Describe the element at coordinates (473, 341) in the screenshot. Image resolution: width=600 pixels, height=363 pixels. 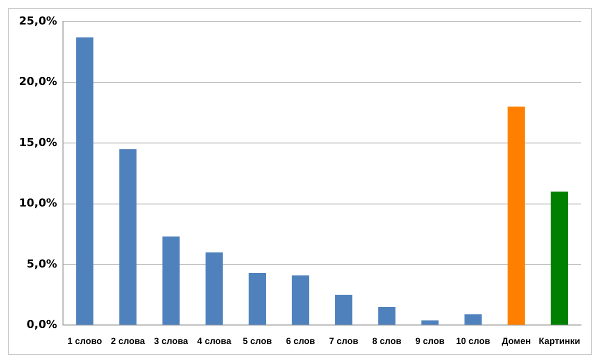
I see `x-tick-label: 10 слов` at that location.